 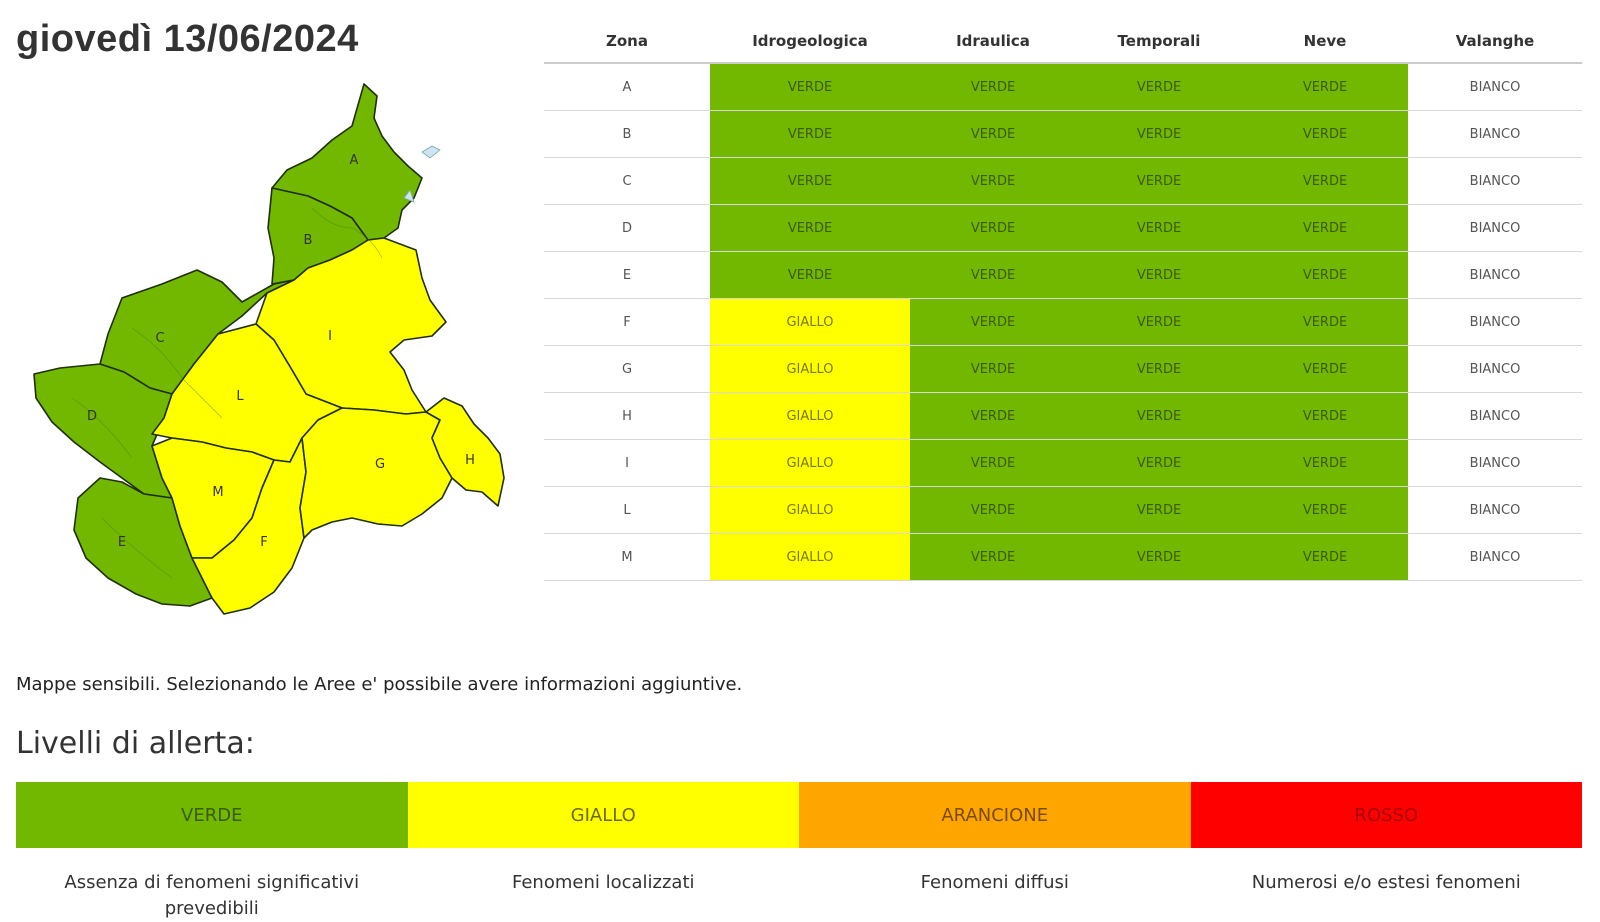 I want to click on river-lines, so click(x=227, y=393).